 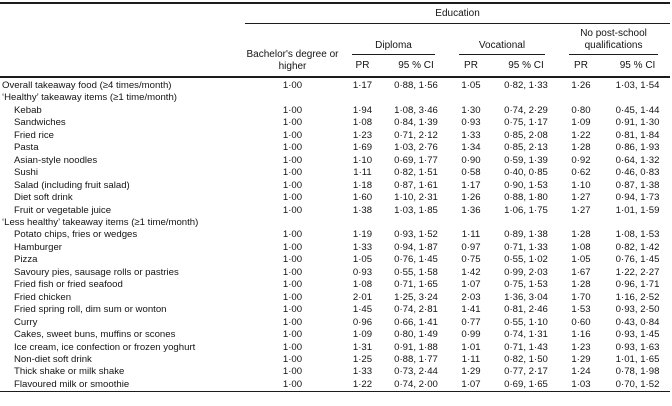 I want to click on value-cell: 1·19, so click(x=362, y=235).